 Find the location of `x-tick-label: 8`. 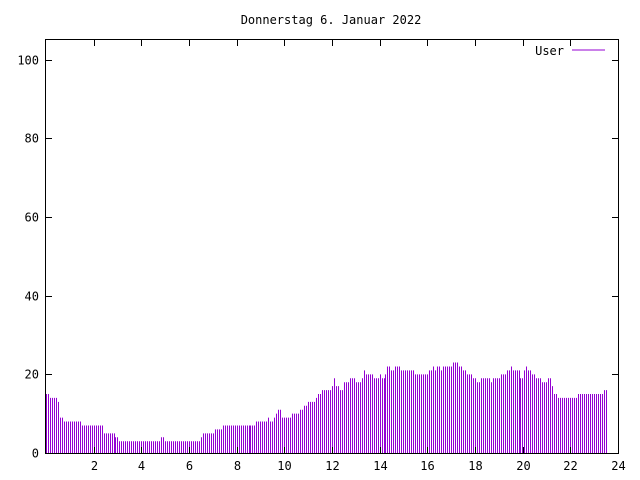

x-tick-label: 8 is located at coordinates (237, 466).